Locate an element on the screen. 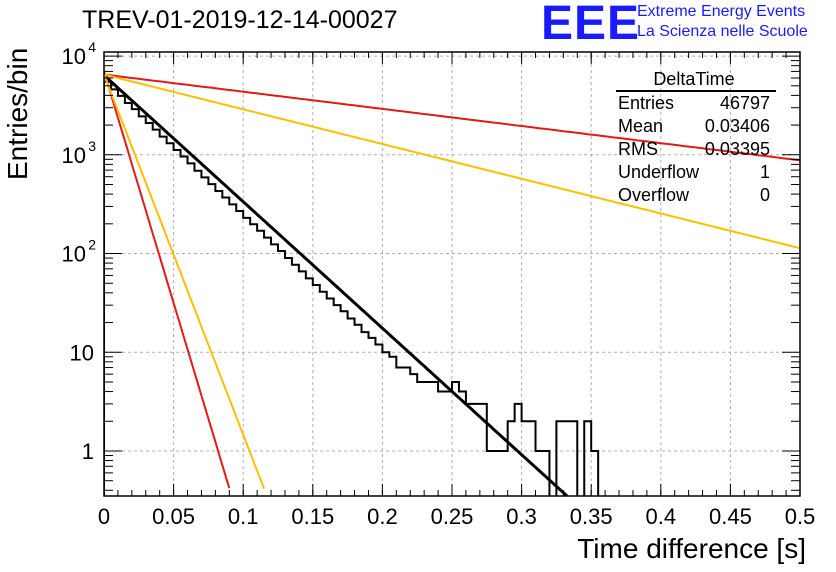 The image size is (836, 572). stats-label: RMS is located at coordinates (638, 149).